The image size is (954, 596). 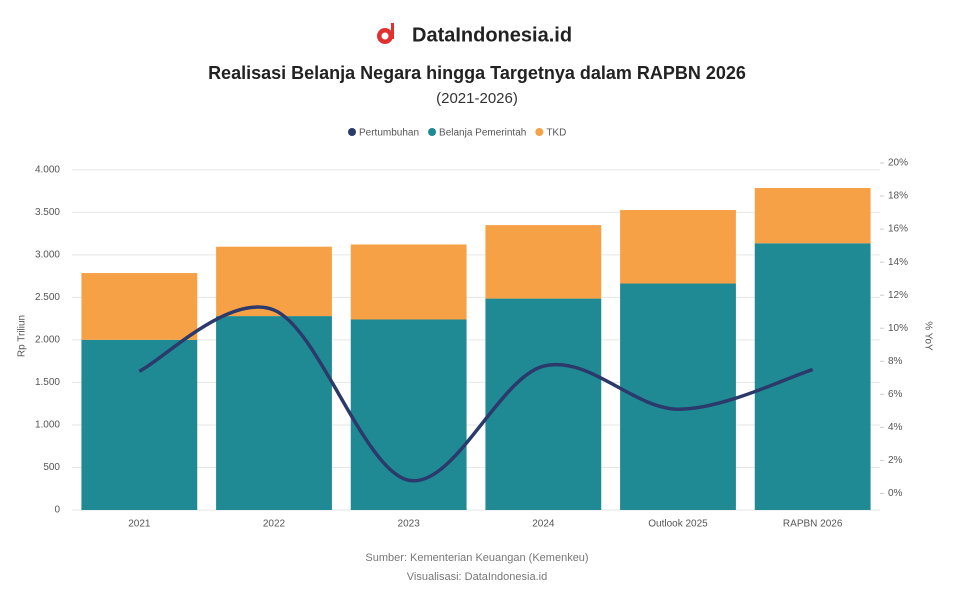 What do you see at coordinates (543, 524) in the screenshot?
I see `x-tick-label: 2024` at bounding box center [543, 524].